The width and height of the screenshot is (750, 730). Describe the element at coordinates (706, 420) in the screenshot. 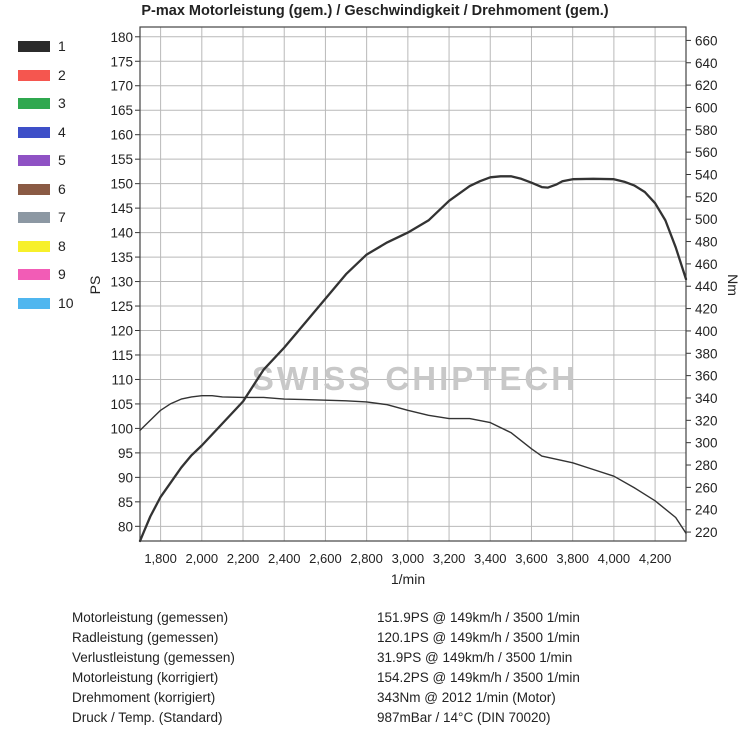

I see `y-right-tick-label: 320` at that location.